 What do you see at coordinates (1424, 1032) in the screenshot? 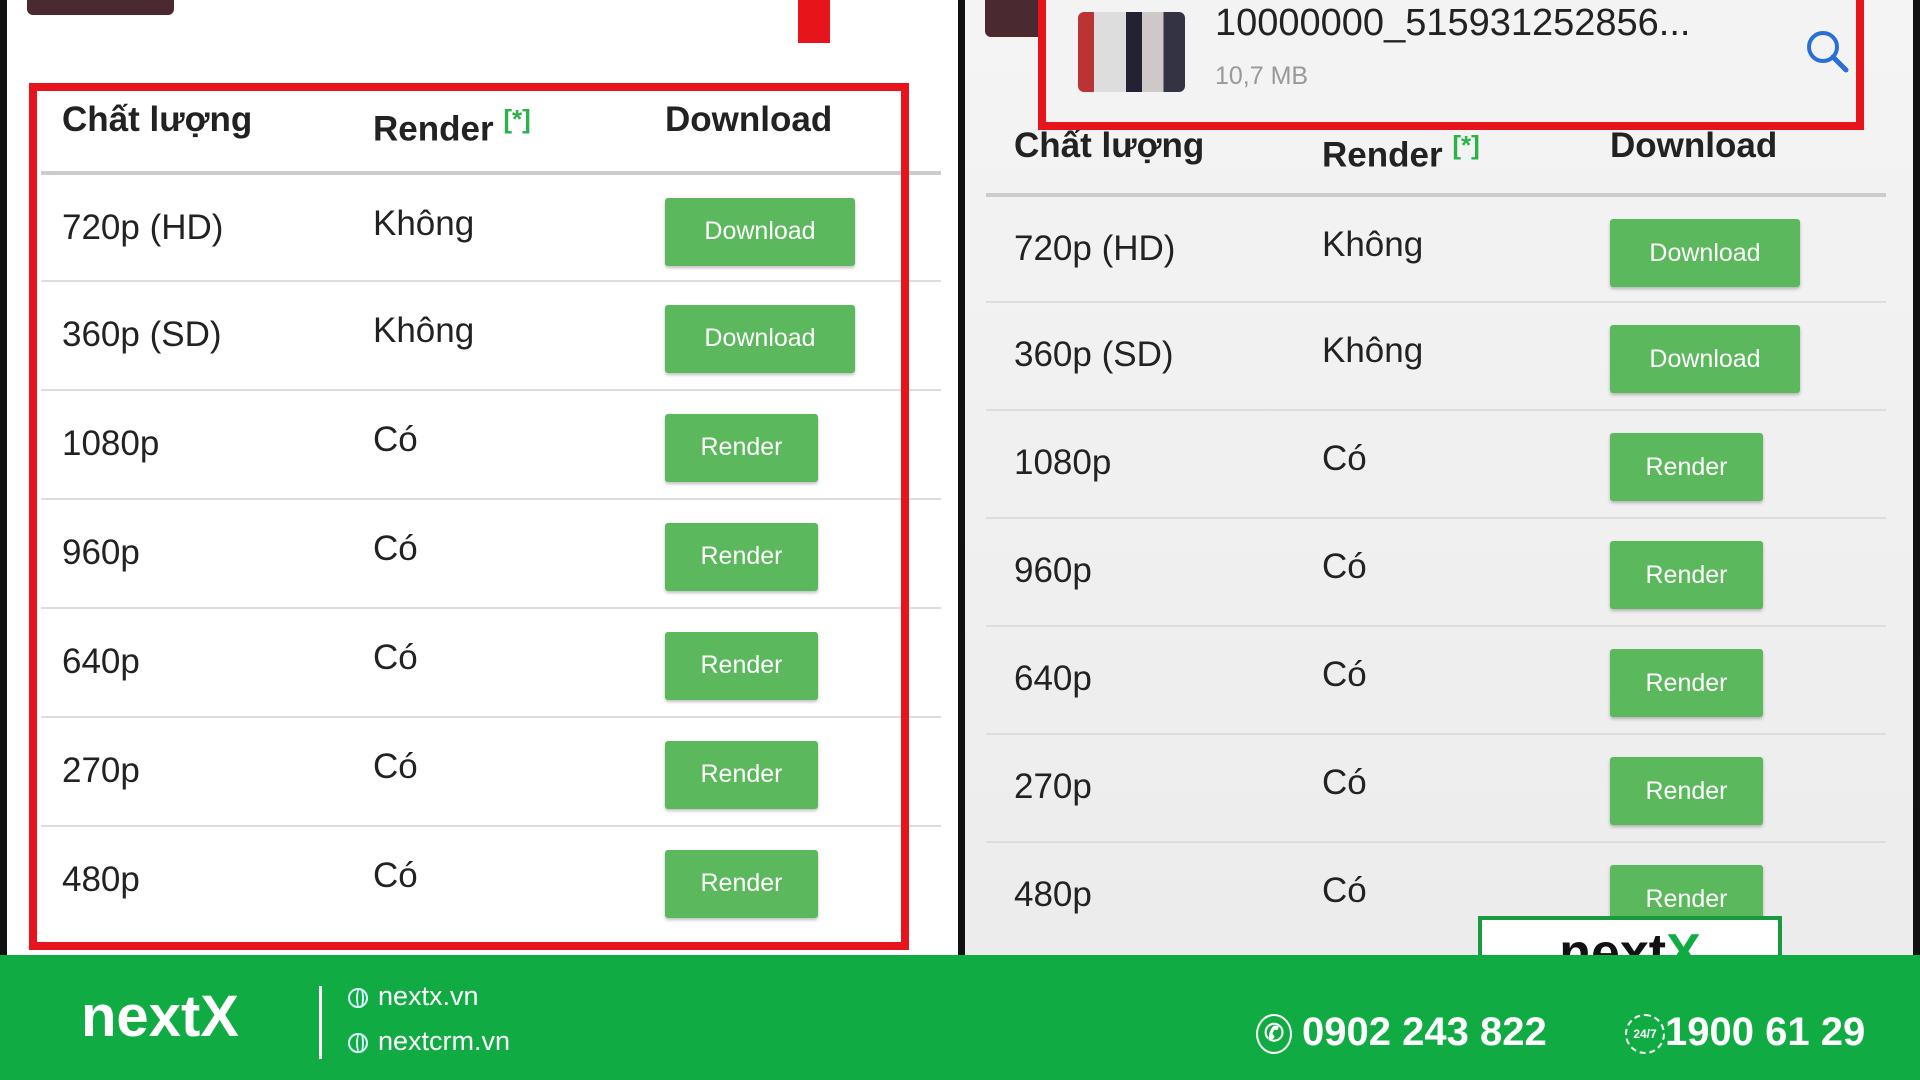
I see `phone-label: 0902 243 822` at bounding box center [1424, 1032].